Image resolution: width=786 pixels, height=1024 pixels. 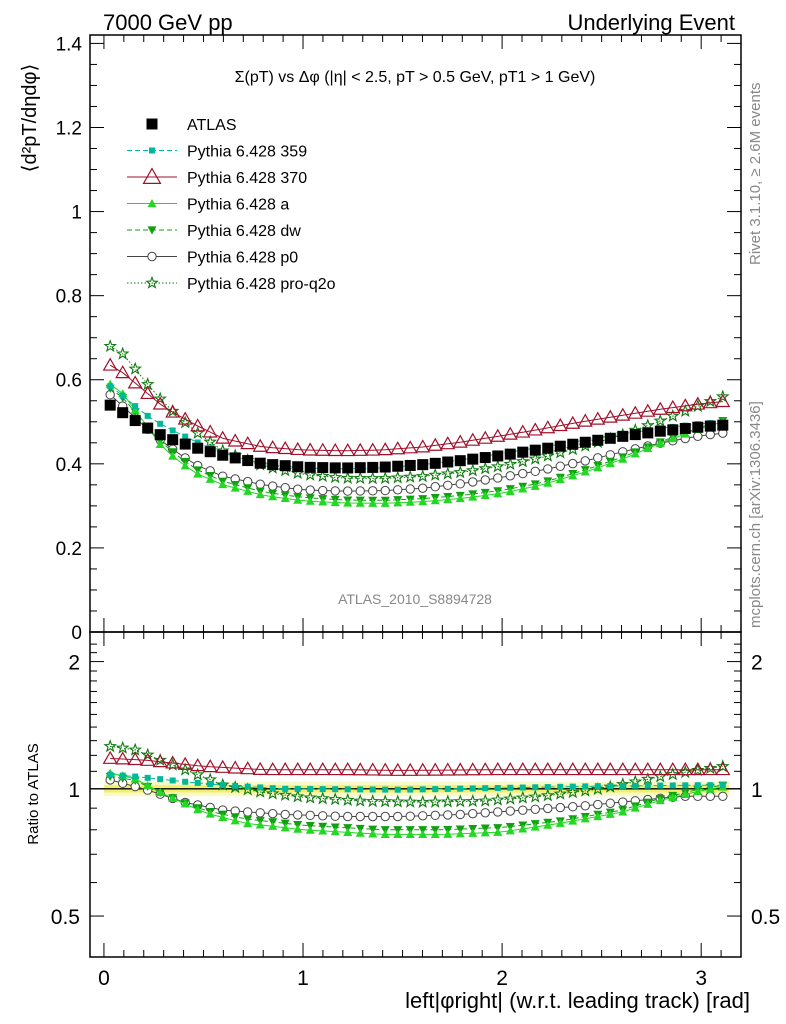 What do you see at coordinates (755, 514) in the screenshot?
I see `mcplots-label: mcplots.cern.ch [arXiv:1306.3436]` at bounding box center [755, 514].